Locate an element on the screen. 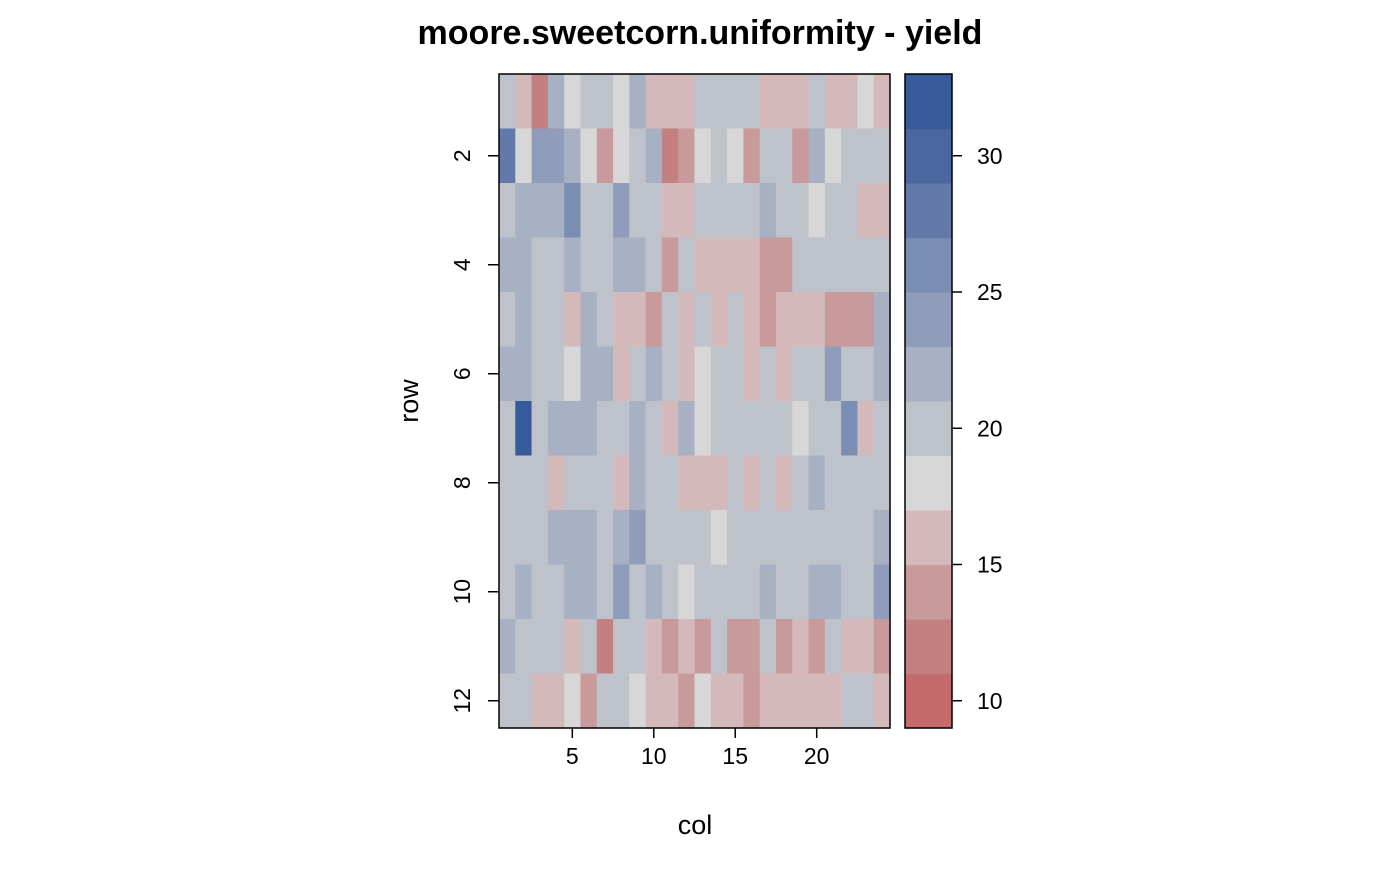 This screenshot has width=1400, height=871. y-tick-label: 2 is located at coordinates (462, 155).